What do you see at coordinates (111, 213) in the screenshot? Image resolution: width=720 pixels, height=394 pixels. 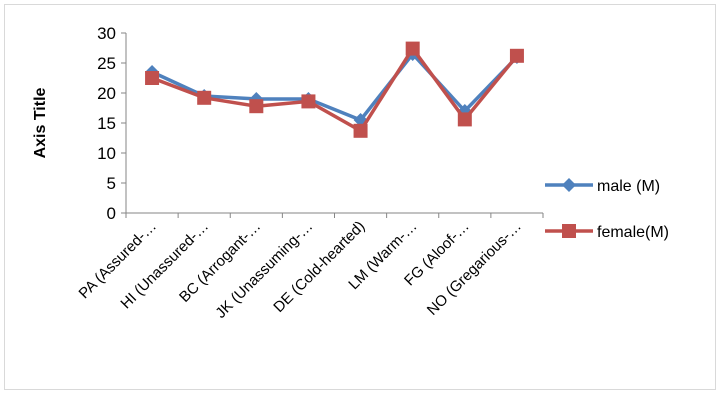 I see `y-tick-label: 0` at bounding box center [111, 213].